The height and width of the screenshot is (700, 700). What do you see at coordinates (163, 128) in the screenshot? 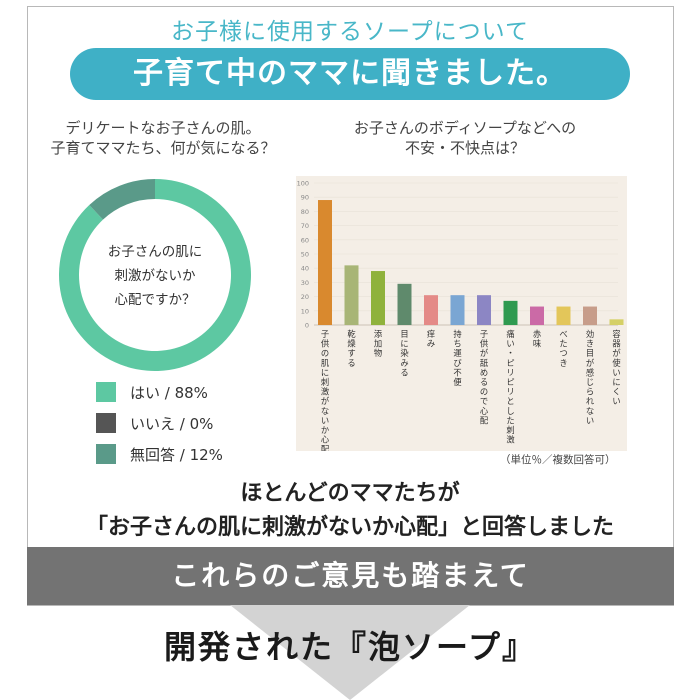
I see `left-question-line1: デリケートなお子さんの肌。` at bounding box center [163, 128].